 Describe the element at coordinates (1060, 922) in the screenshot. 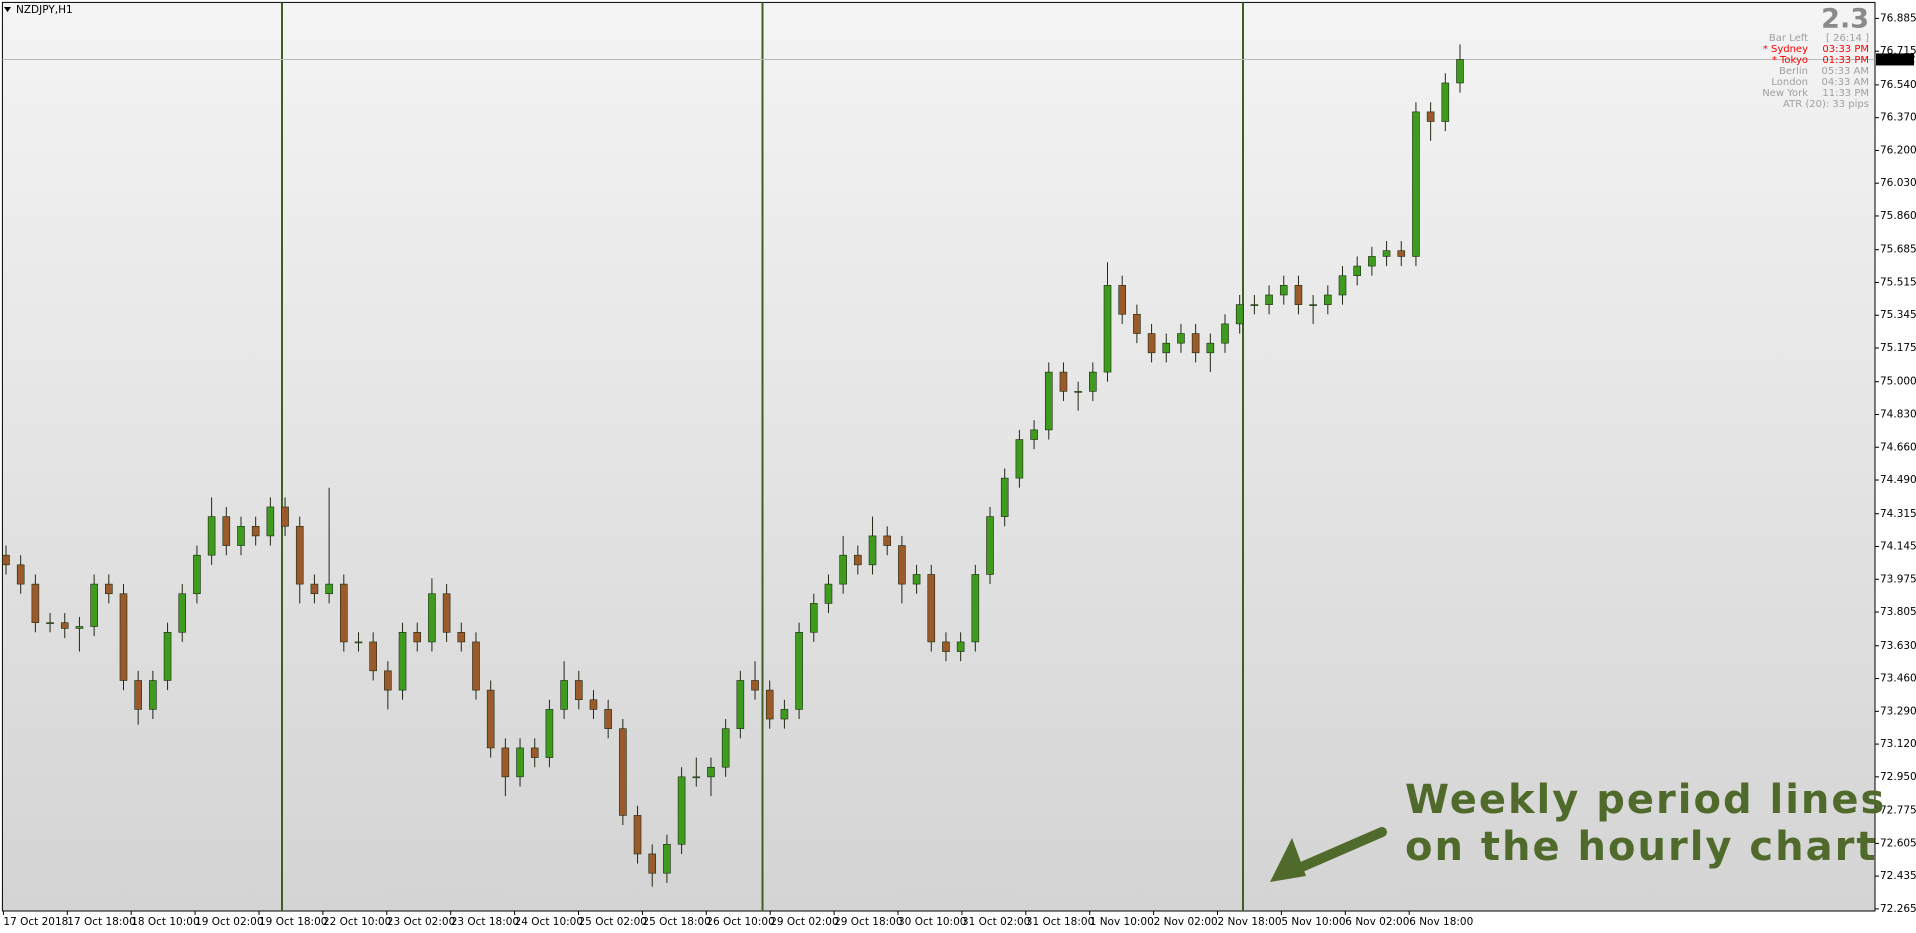

I see `x-tick-label: 31 Oct 18:00` at that location.